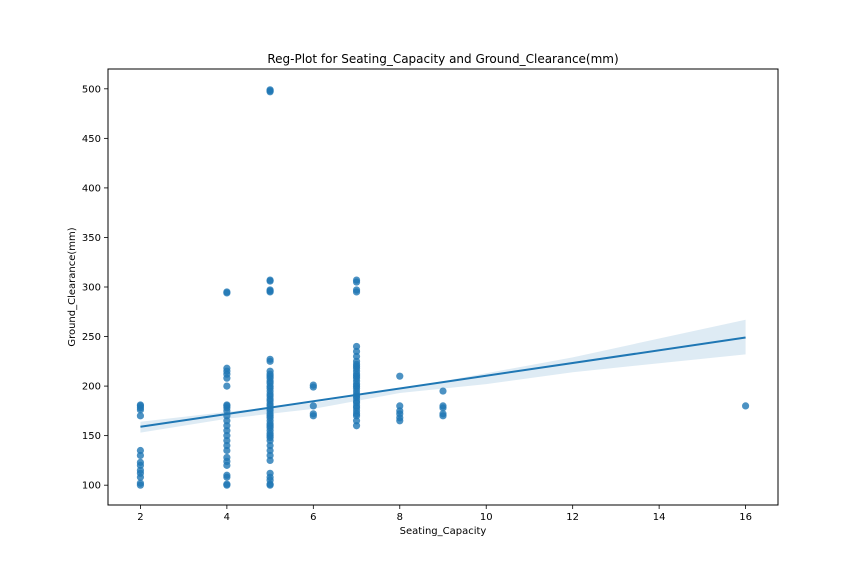 Image resolution: width=864 pixels, height=580 pixels. I want to click on y-tick-label: 250, so click(91, 337).